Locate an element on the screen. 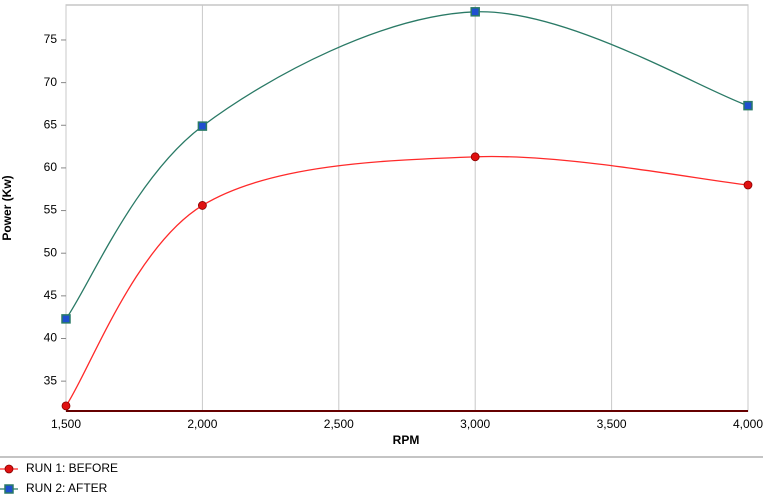 The height and width of the screenshot is (498, 763). x-tick-label: 3,500 is located at coordinates (612, 424).